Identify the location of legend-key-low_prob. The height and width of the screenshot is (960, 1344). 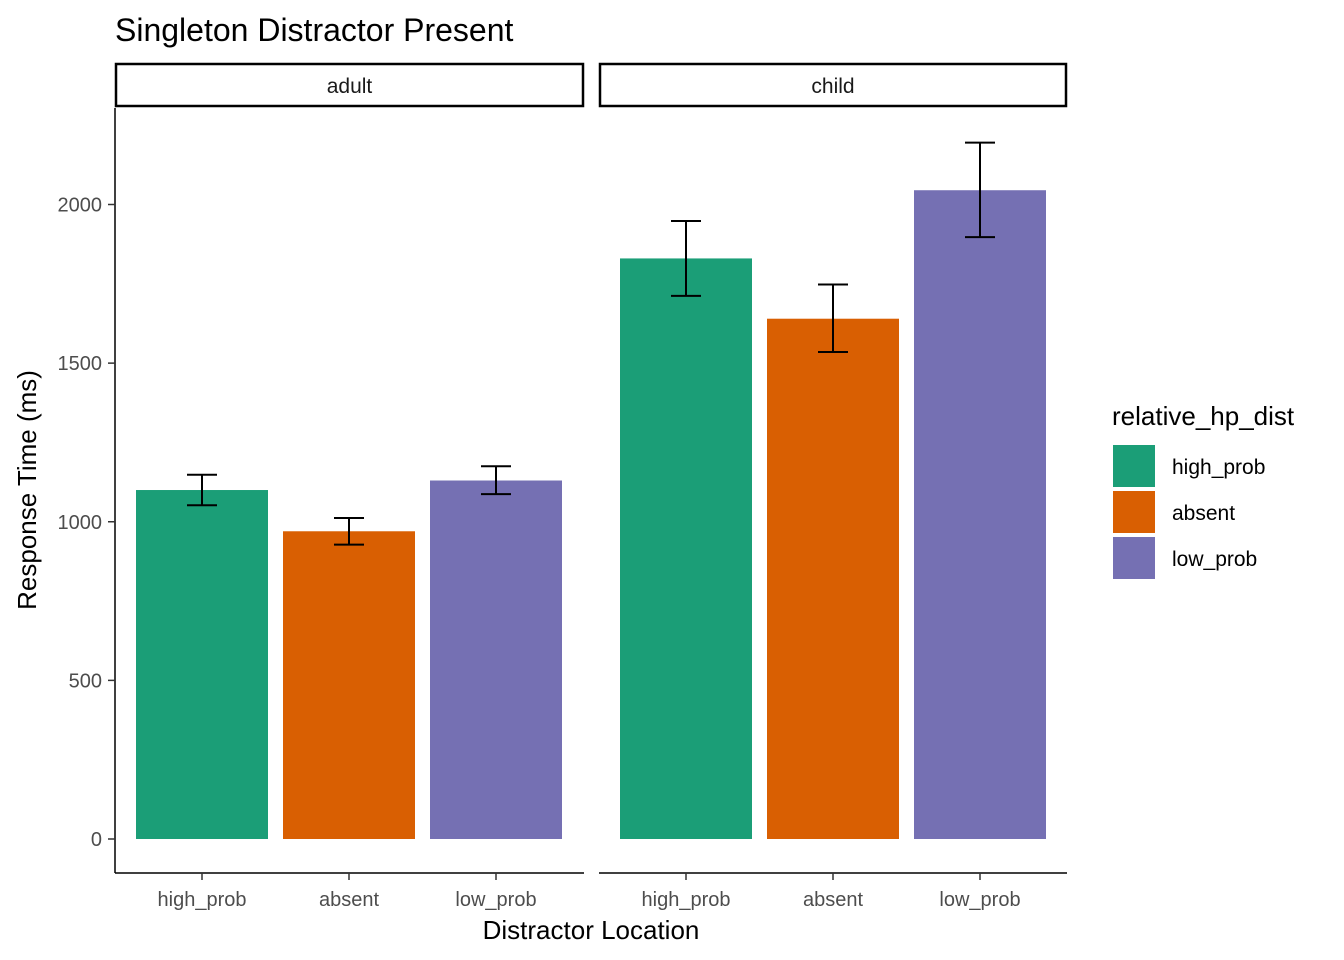
(1134, 558).